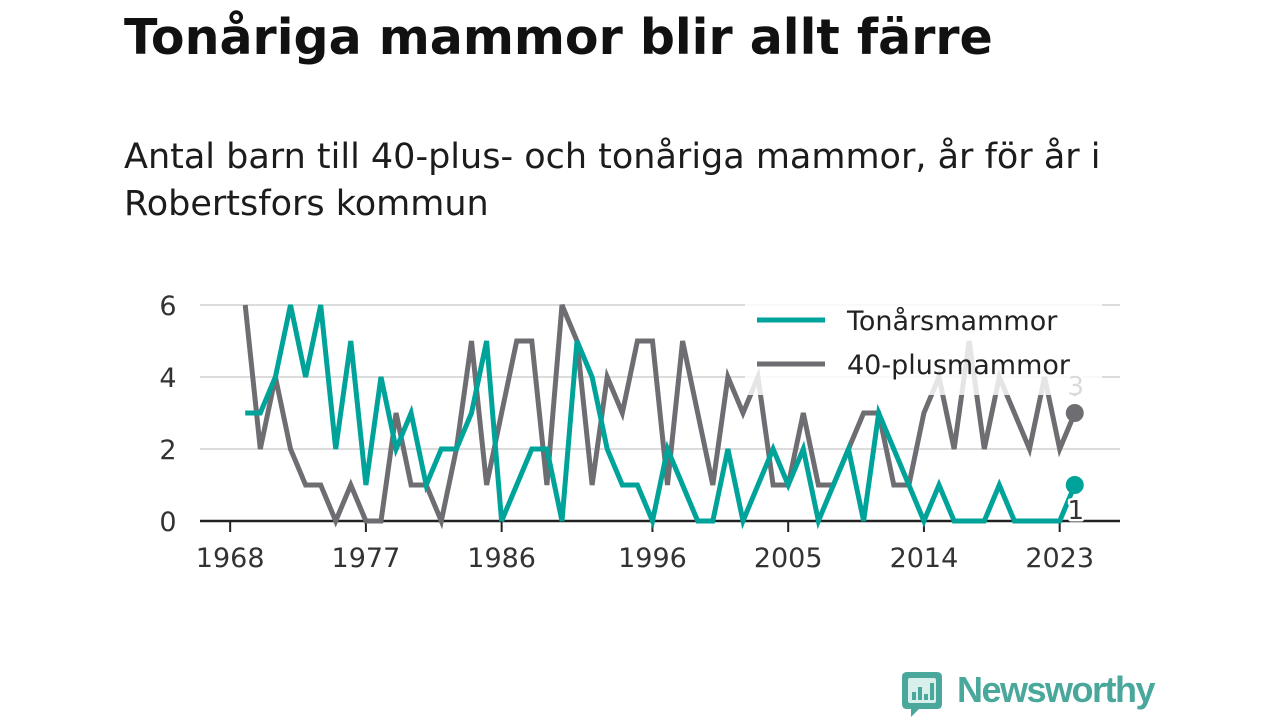  I want to click on y-tick-label: 4, so click(167, 378).